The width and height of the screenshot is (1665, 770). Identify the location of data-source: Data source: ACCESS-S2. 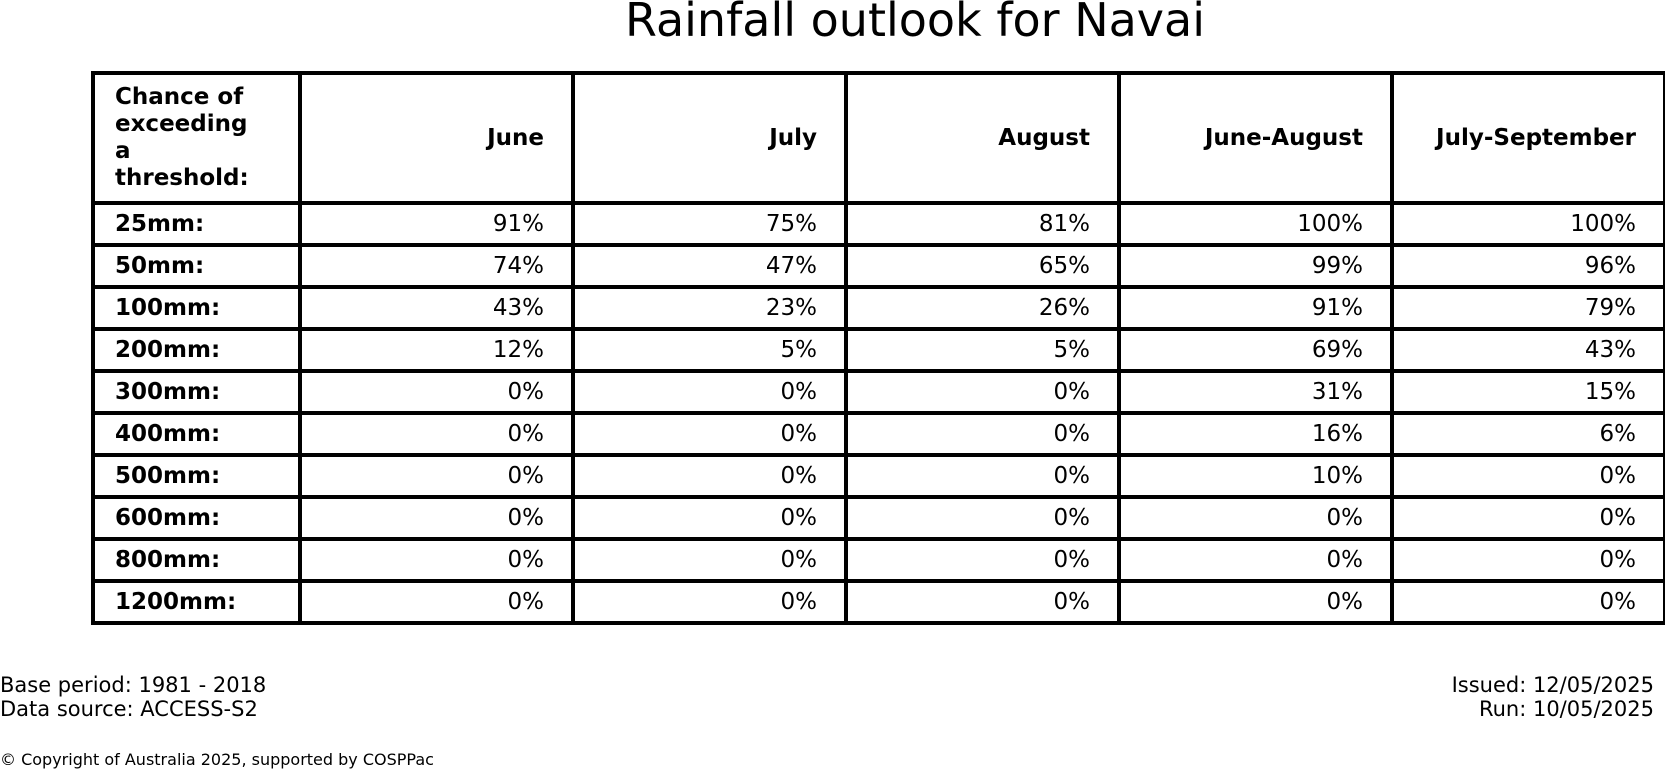
(129, 709).